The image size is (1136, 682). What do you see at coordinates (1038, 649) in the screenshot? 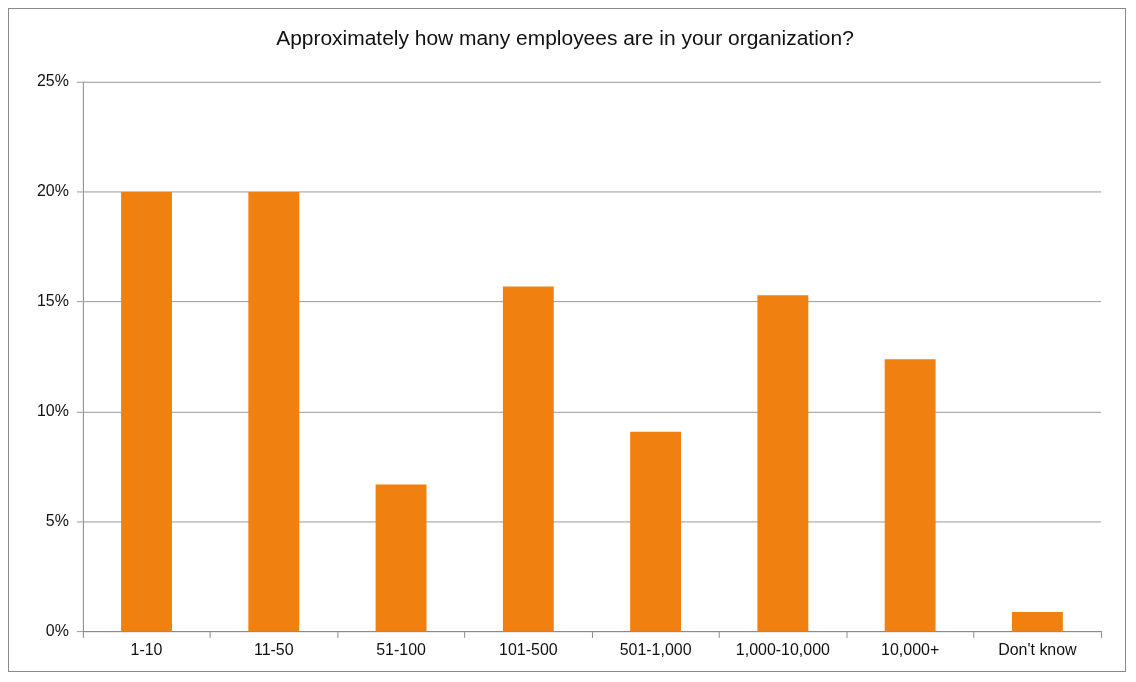
I see `x-tick-label: Don't know` at bounding box center [1038, 649].